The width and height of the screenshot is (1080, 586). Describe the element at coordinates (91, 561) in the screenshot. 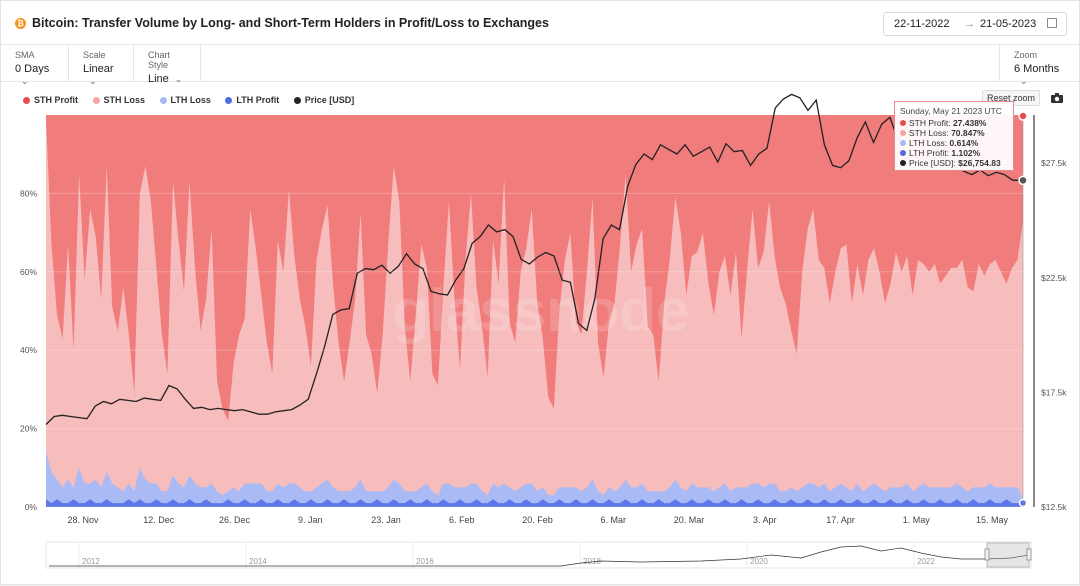

I see `navigator-year: 2012` at that location.